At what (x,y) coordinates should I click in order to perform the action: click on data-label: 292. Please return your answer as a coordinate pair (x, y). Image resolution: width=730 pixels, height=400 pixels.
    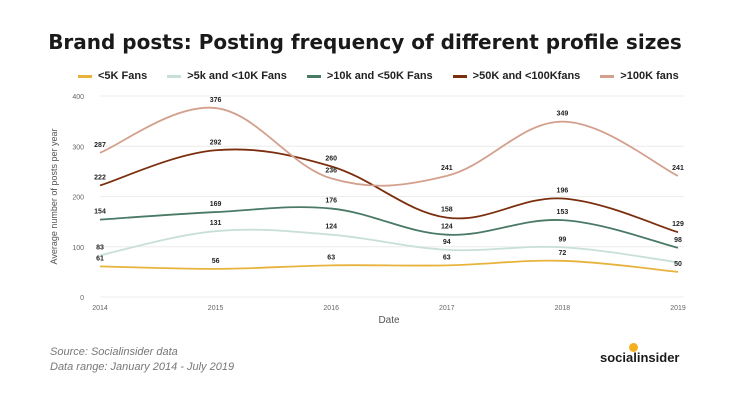
    Looking at the image, I should click on (216, 142).